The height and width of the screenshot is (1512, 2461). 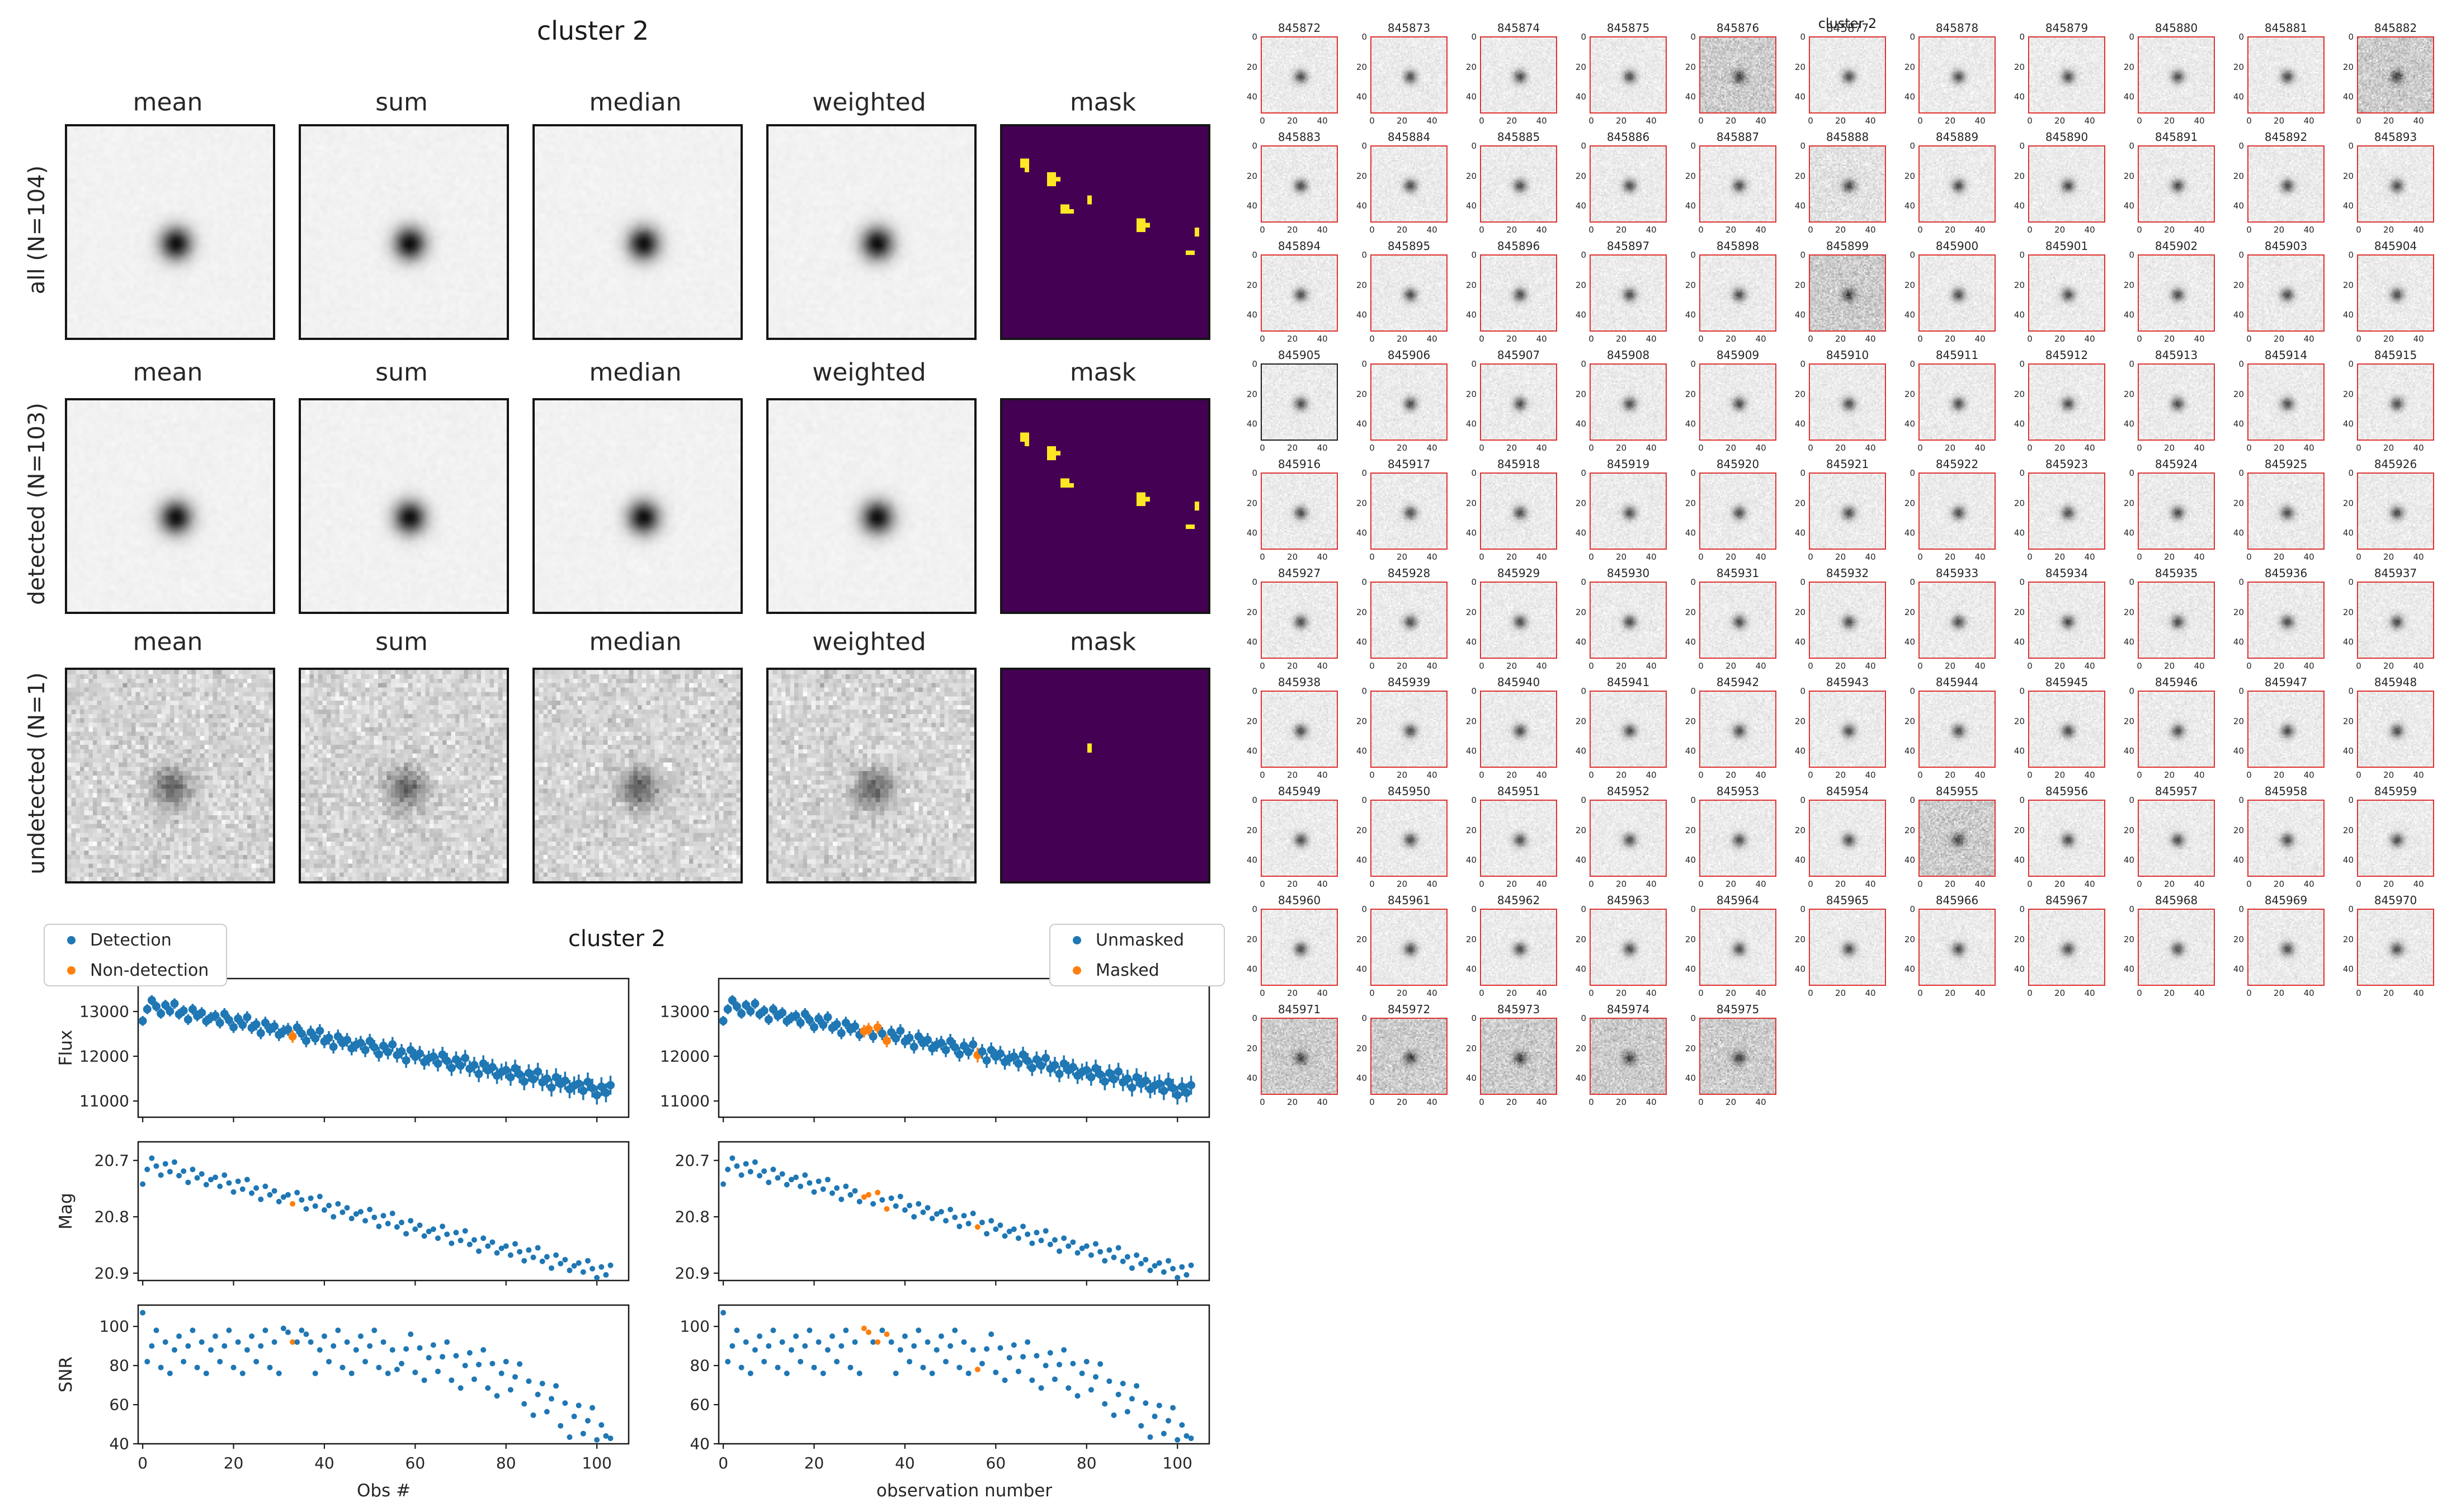 What do you see at coordinates (1127, 970) in the screenshot?
I see `legend-label-masked: Masked` at bounding box center [1127, 970].